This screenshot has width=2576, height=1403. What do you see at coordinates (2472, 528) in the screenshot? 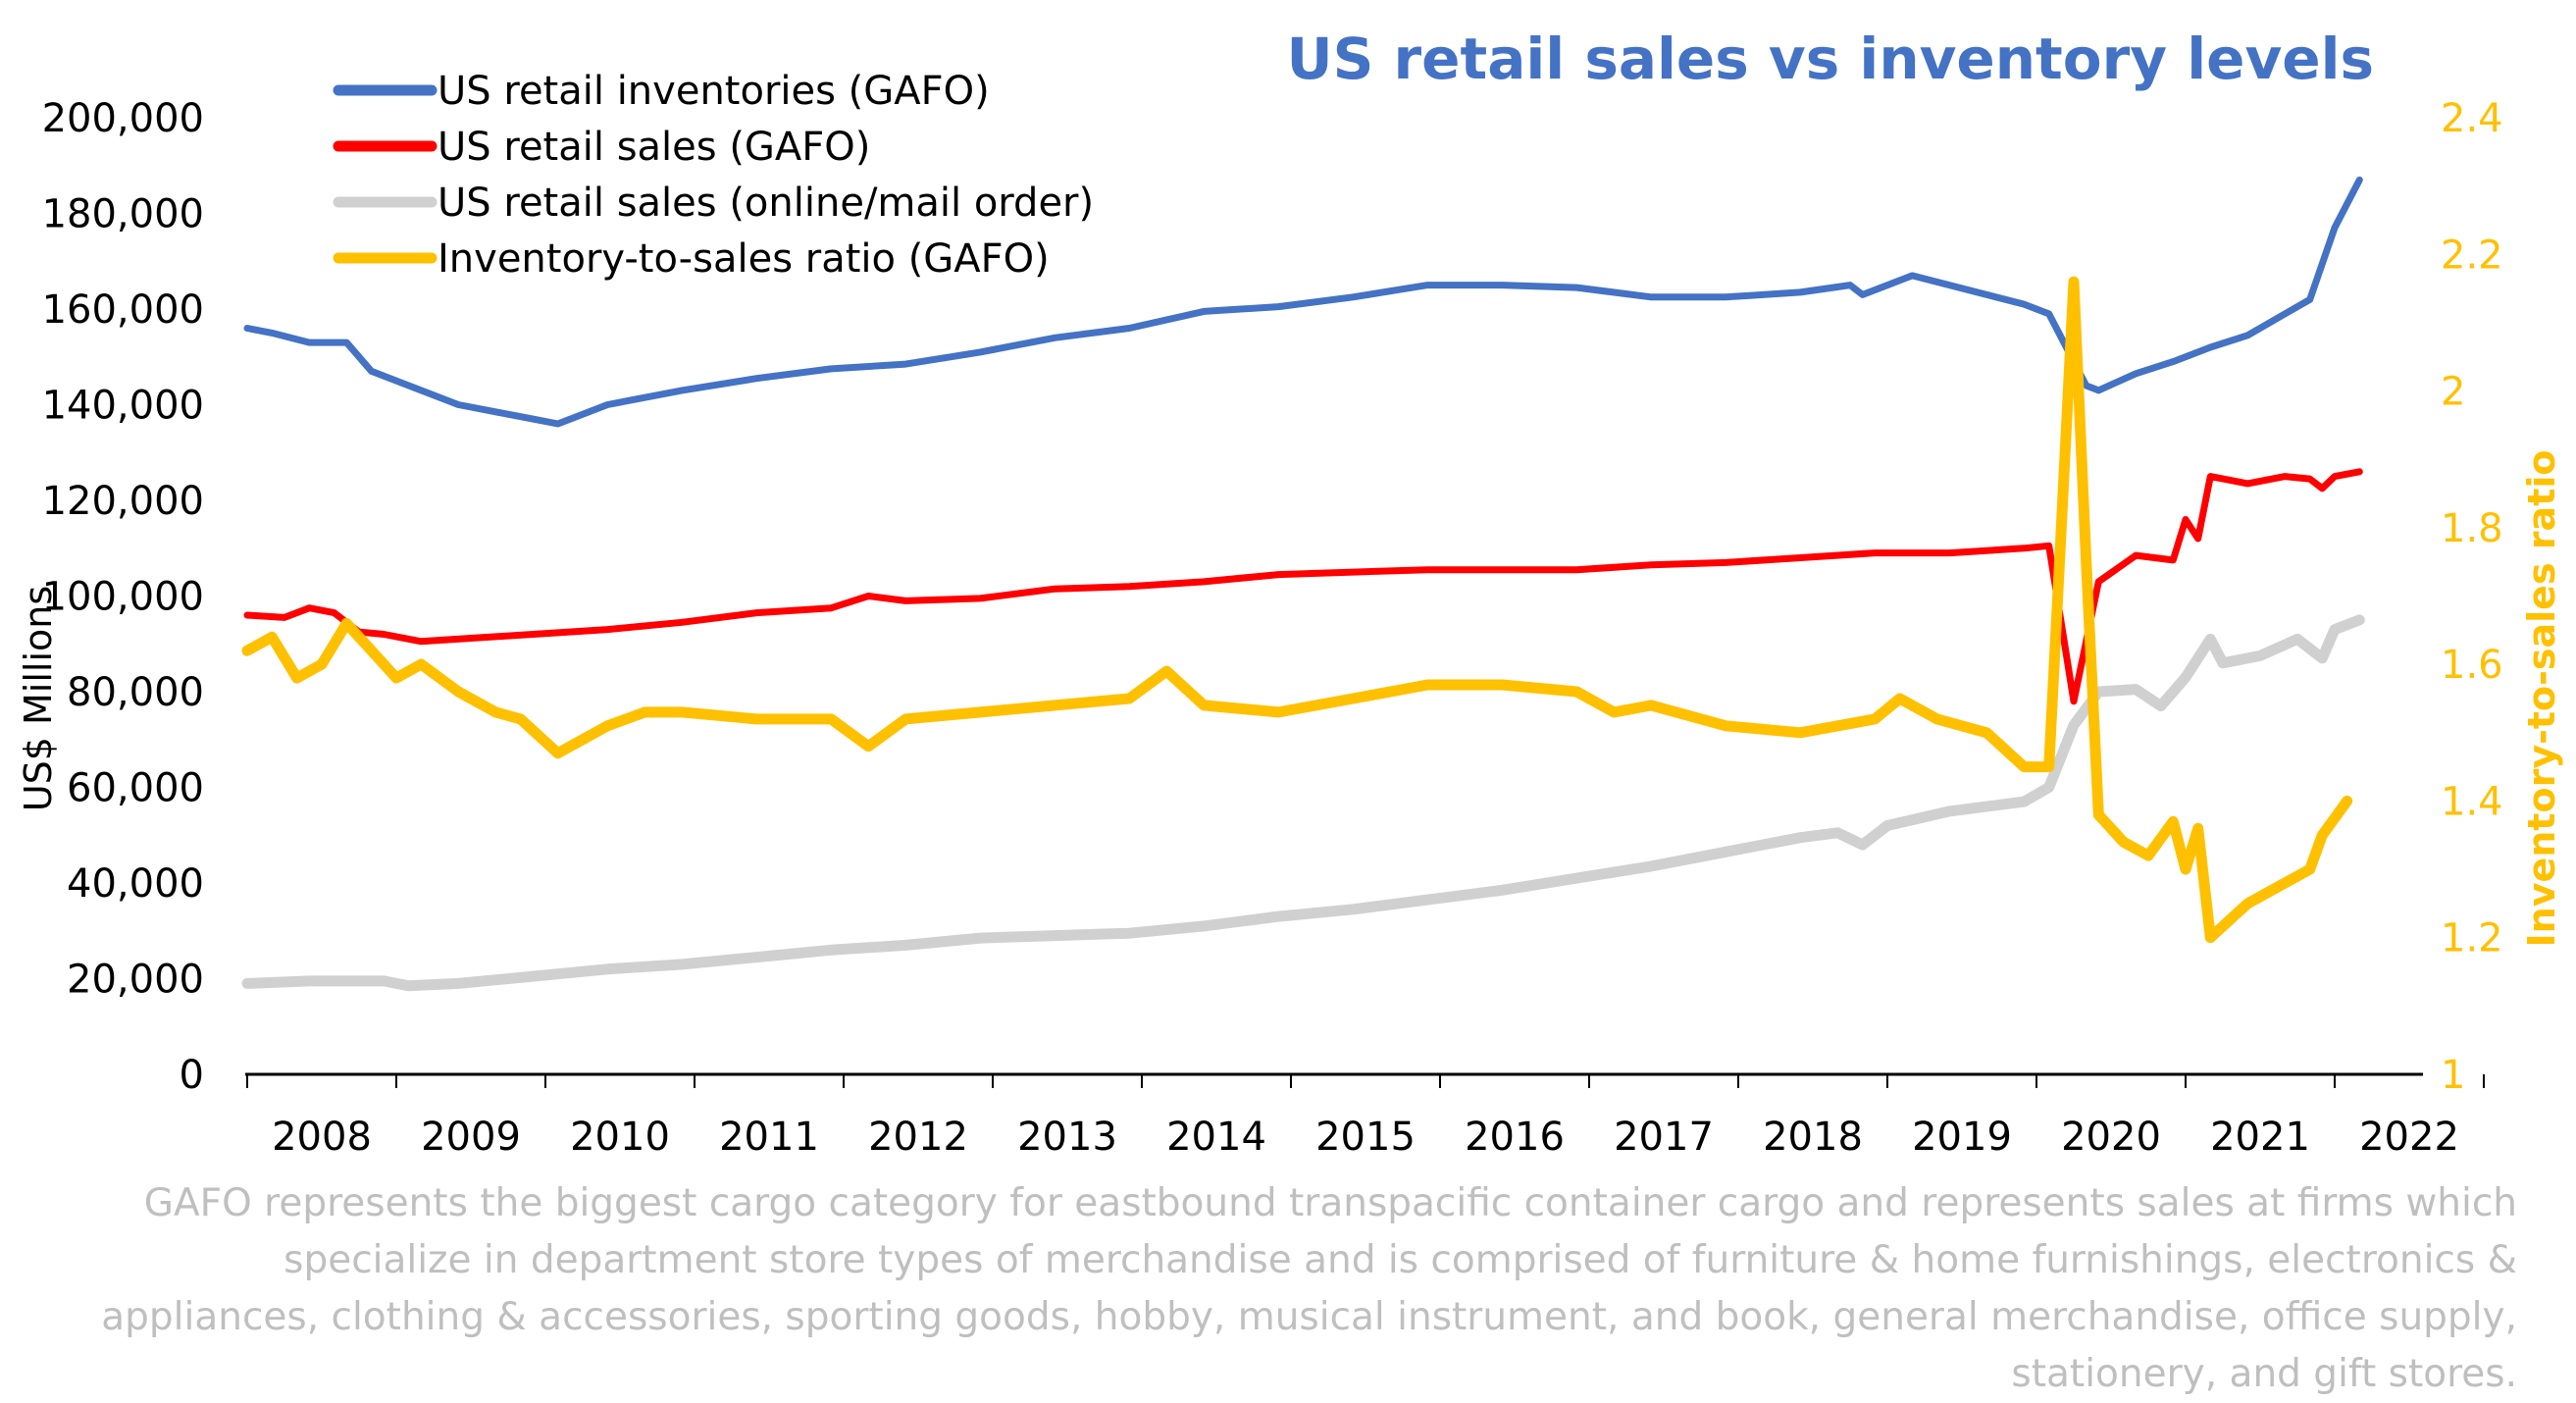
I see `right-tick-label: 1.8` at bounding box center [2472, 528].